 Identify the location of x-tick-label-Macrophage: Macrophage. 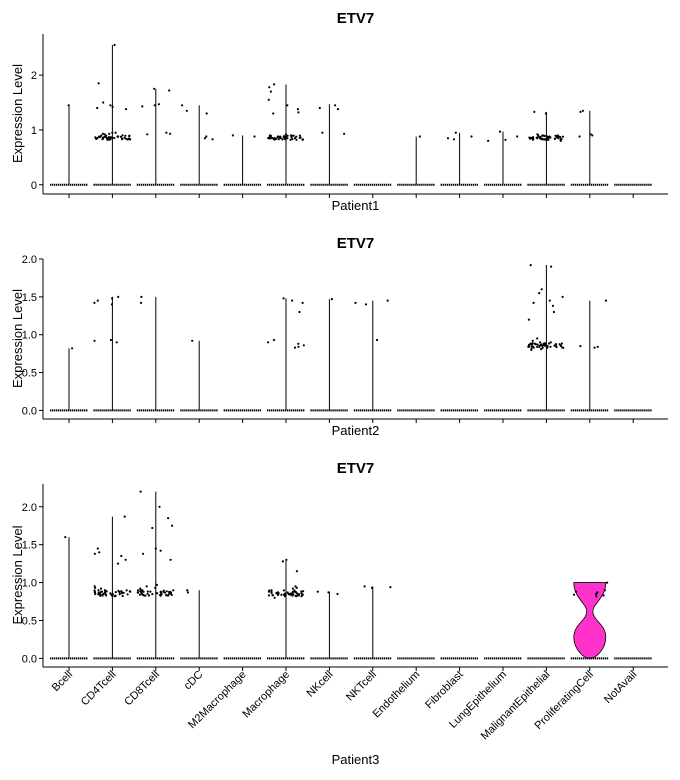
(266, 695).